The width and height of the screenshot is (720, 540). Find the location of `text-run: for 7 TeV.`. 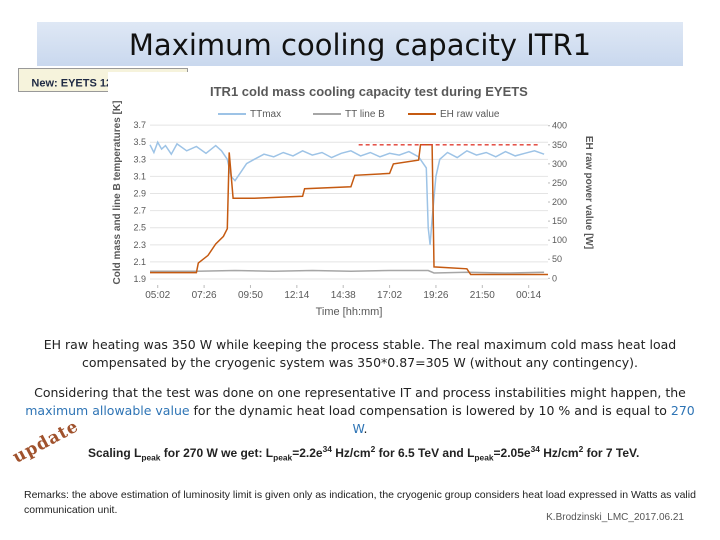

text-run: for 7 TeV. is located at coordinates (611, 453).